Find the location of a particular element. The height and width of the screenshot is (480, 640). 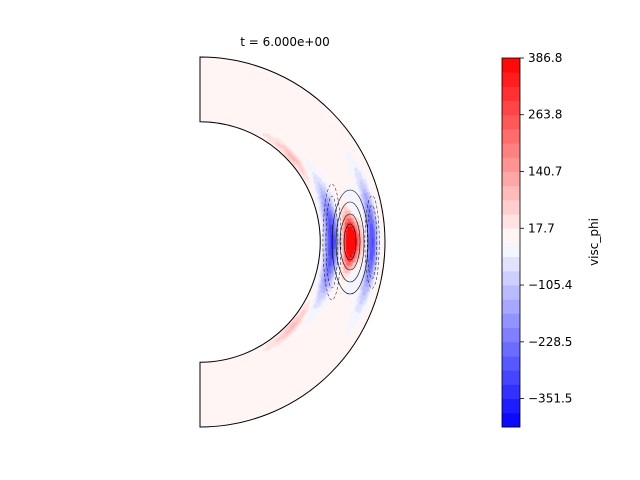

colorbar-tick-label: −351.5 is located at coordinates (550, 399).